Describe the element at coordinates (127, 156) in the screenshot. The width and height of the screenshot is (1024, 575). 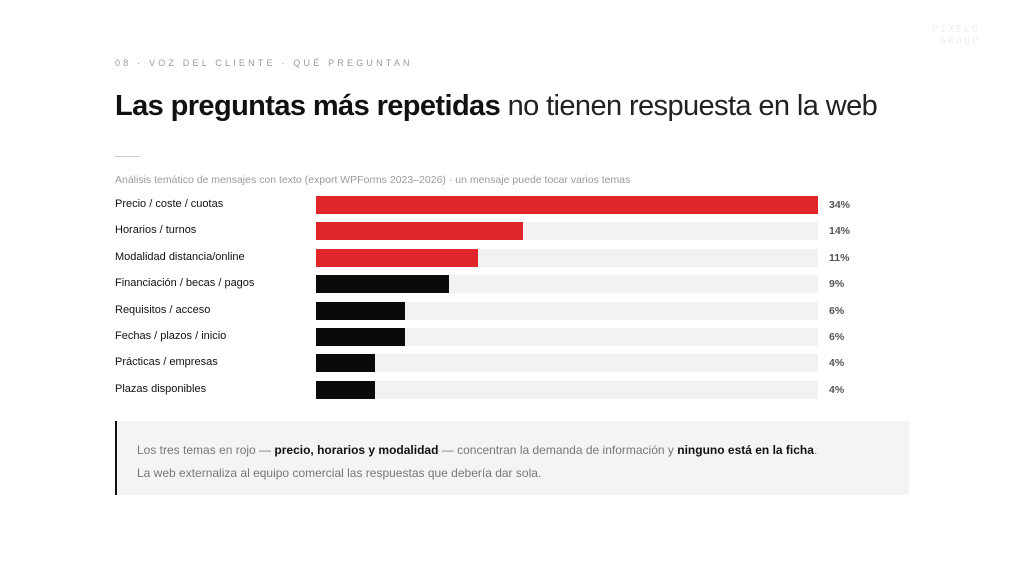
I see `title-divider` at that location.